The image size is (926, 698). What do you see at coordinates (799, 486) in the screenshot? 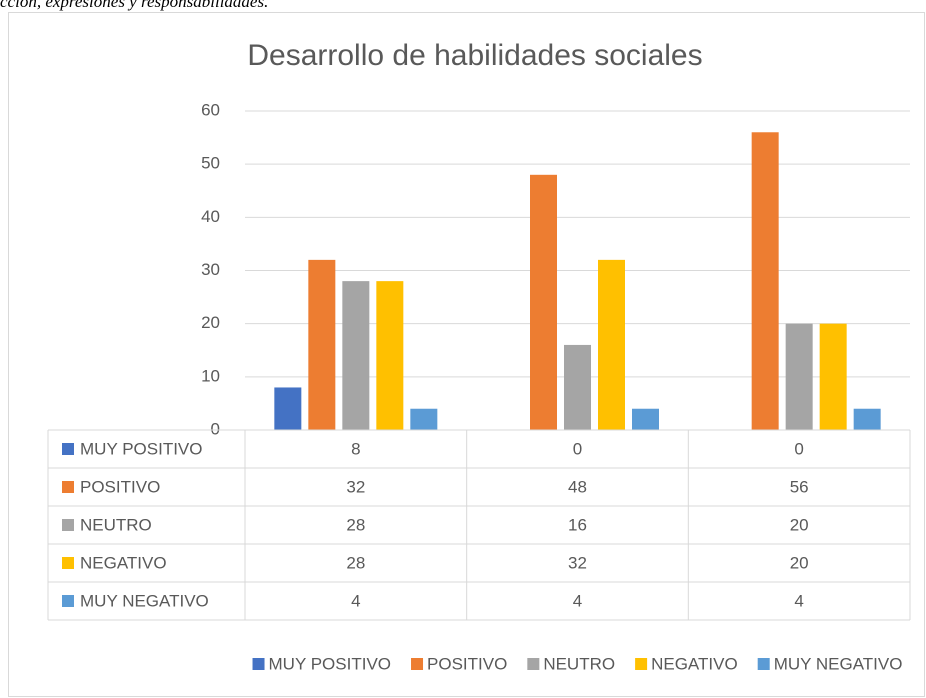
I see `table-cell: 56` at bounding box center [799, 486].